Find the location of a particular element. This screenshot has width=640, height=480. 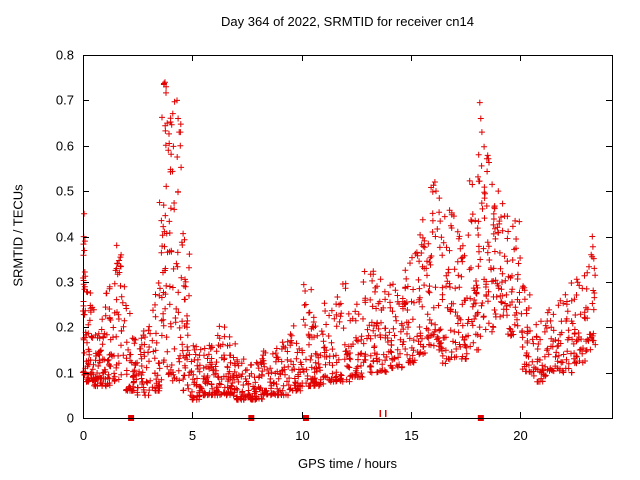

x-tick-label: 5 is located at coordinates (192, 435).